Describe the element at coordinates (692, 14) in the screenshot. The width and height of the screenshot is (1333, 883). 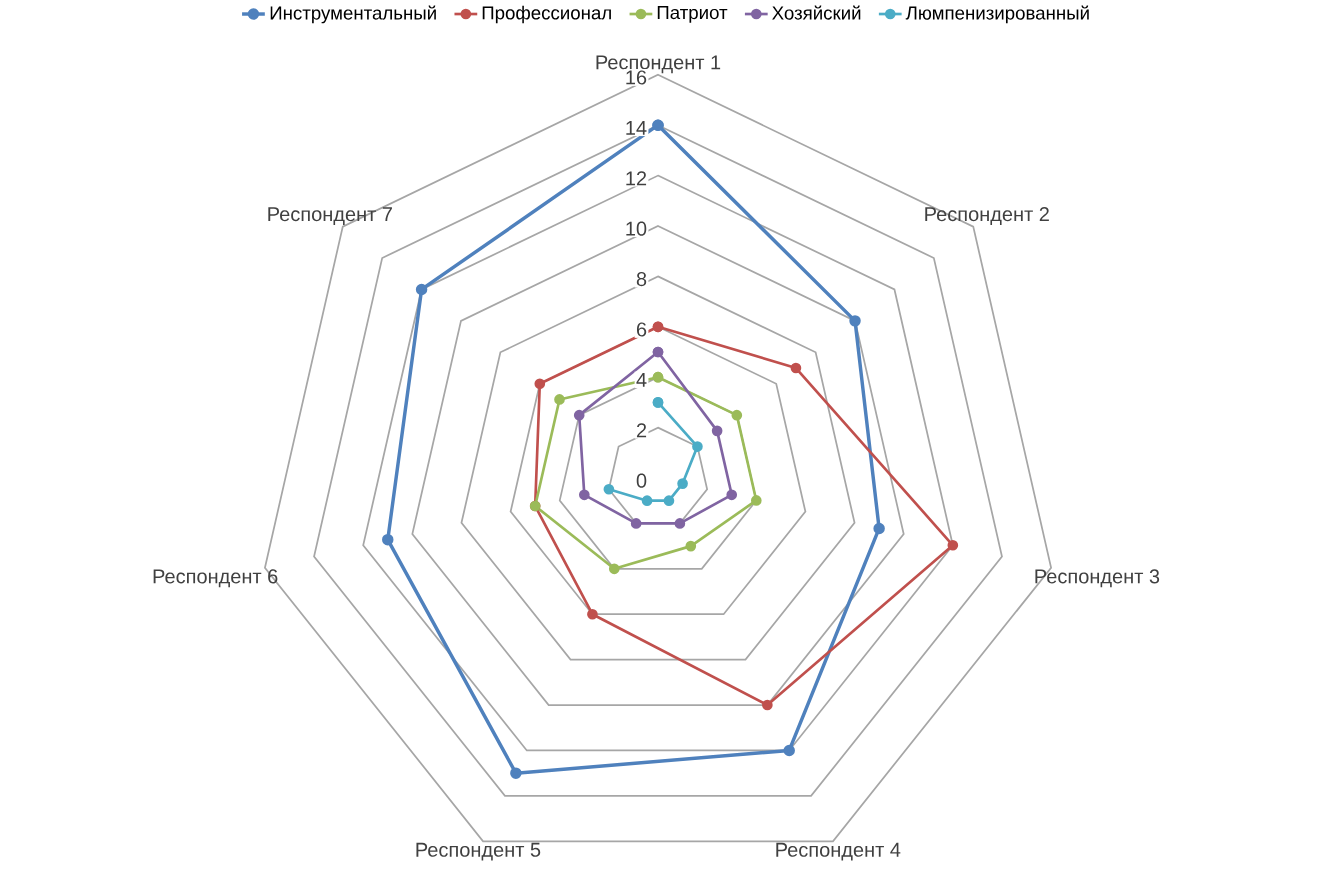
I see `legend-label: Патриот` at that location.